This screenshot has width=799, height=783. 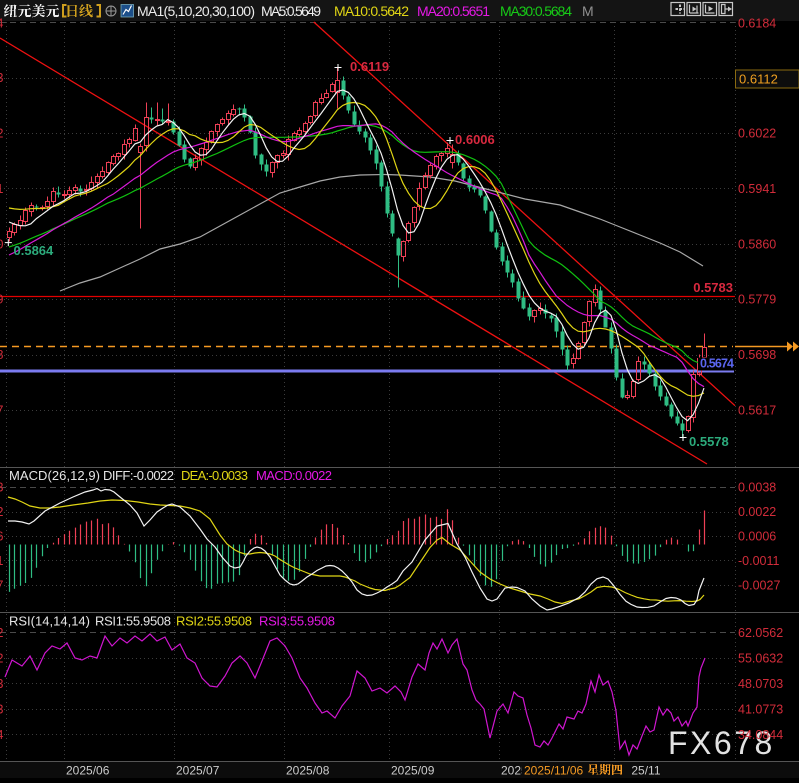 I want to click on svg-text: -0.0027, so click(x=759, y=586).